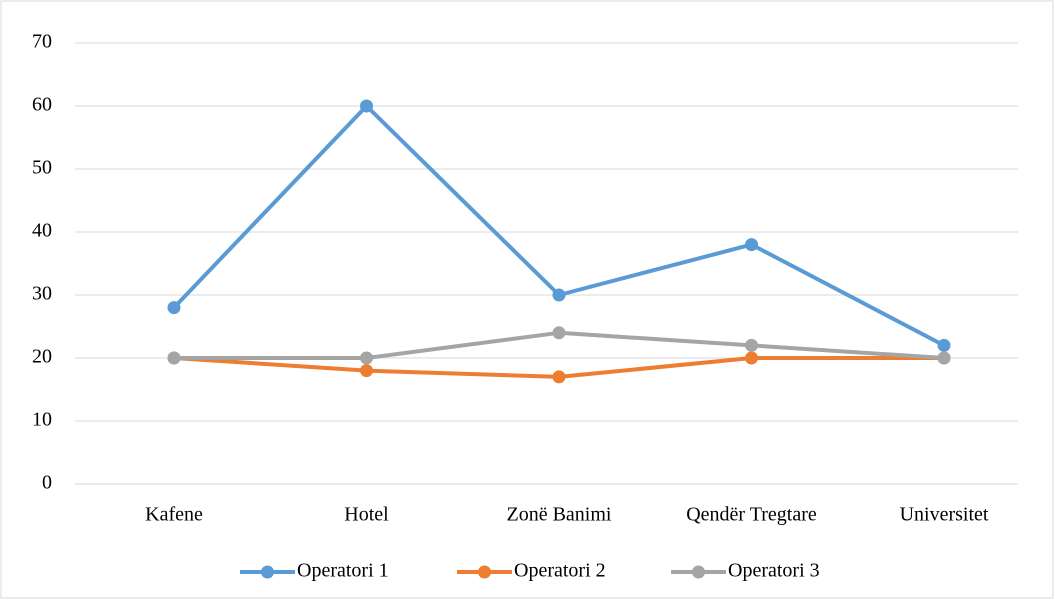  Describe the element at coordinates (174, 515) in the screenshot. I see `x-tick-label: Kafene` at that location.